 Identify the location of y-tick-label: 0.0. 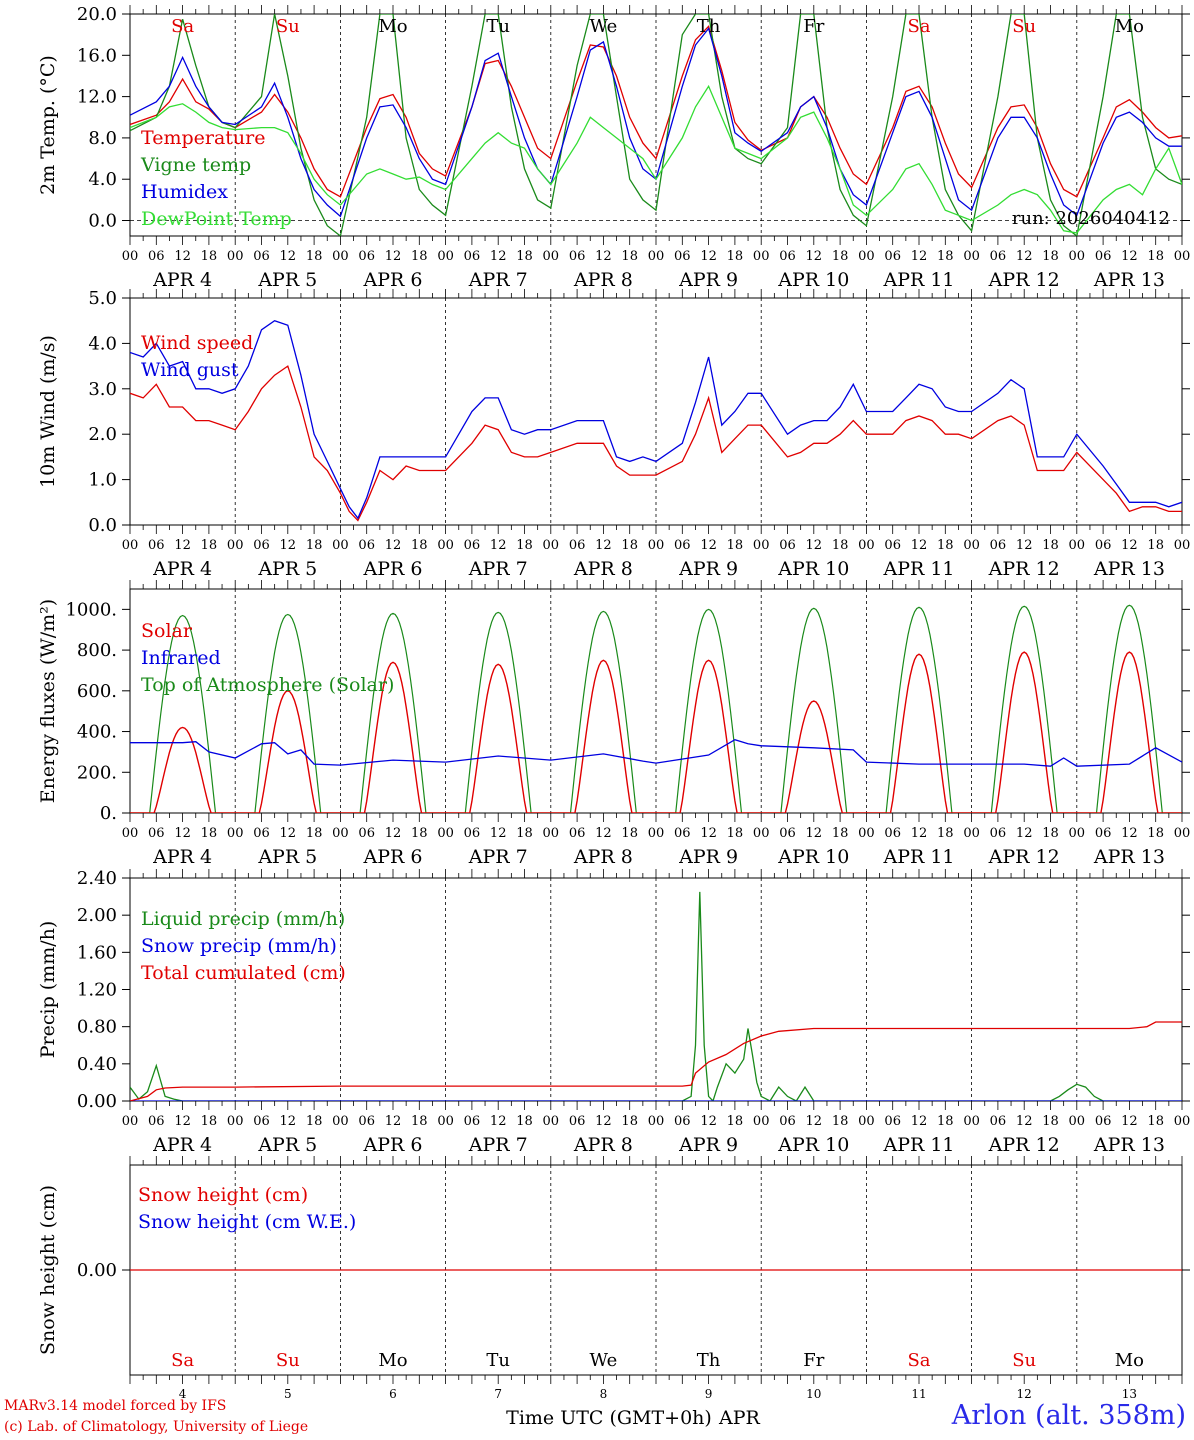
(102, 221).